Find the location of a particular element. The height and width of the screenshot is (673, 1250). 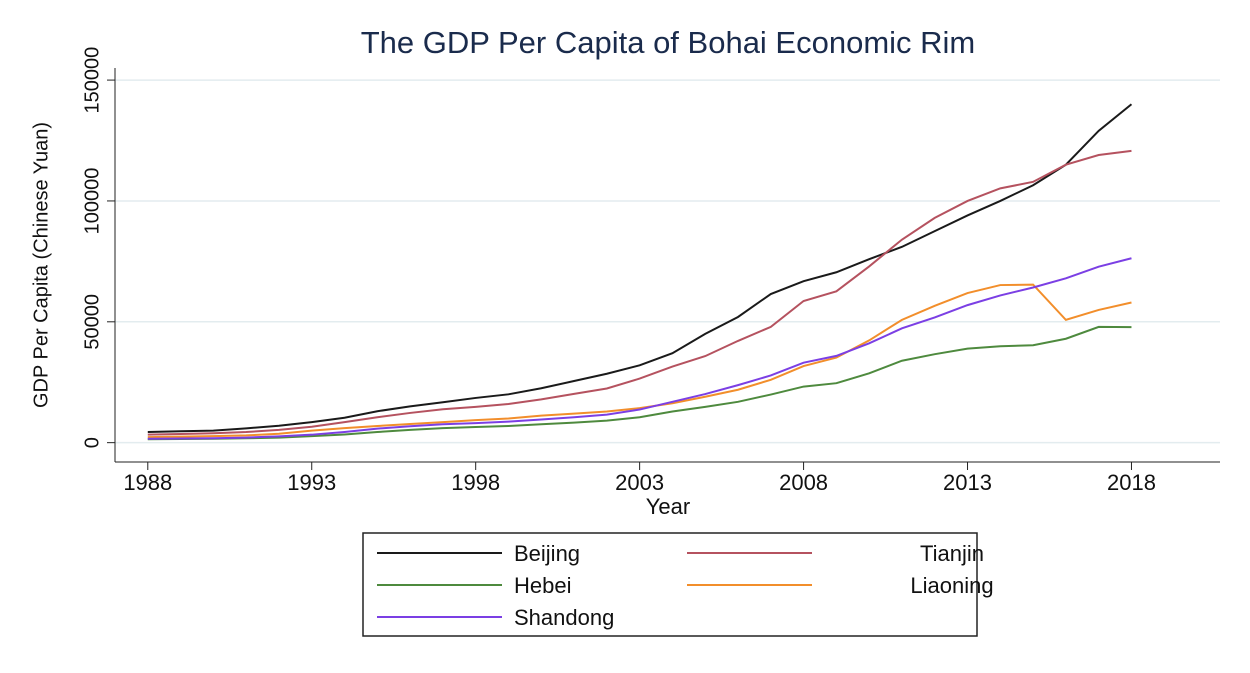

x-axis-label: Year is located at coordinates (668, 506).